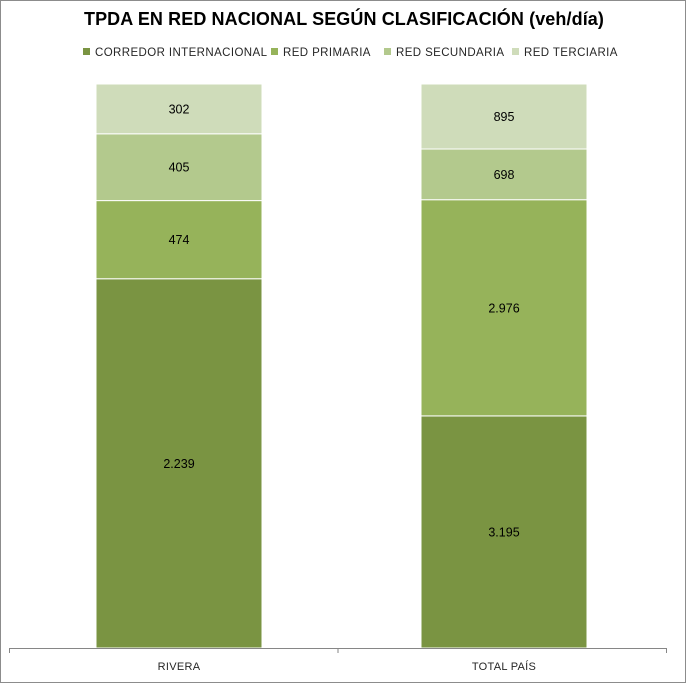 The image size is (686, 684). I want to click on legend-label: CORREDOR INTERNACIONAL, so click(181, 53).